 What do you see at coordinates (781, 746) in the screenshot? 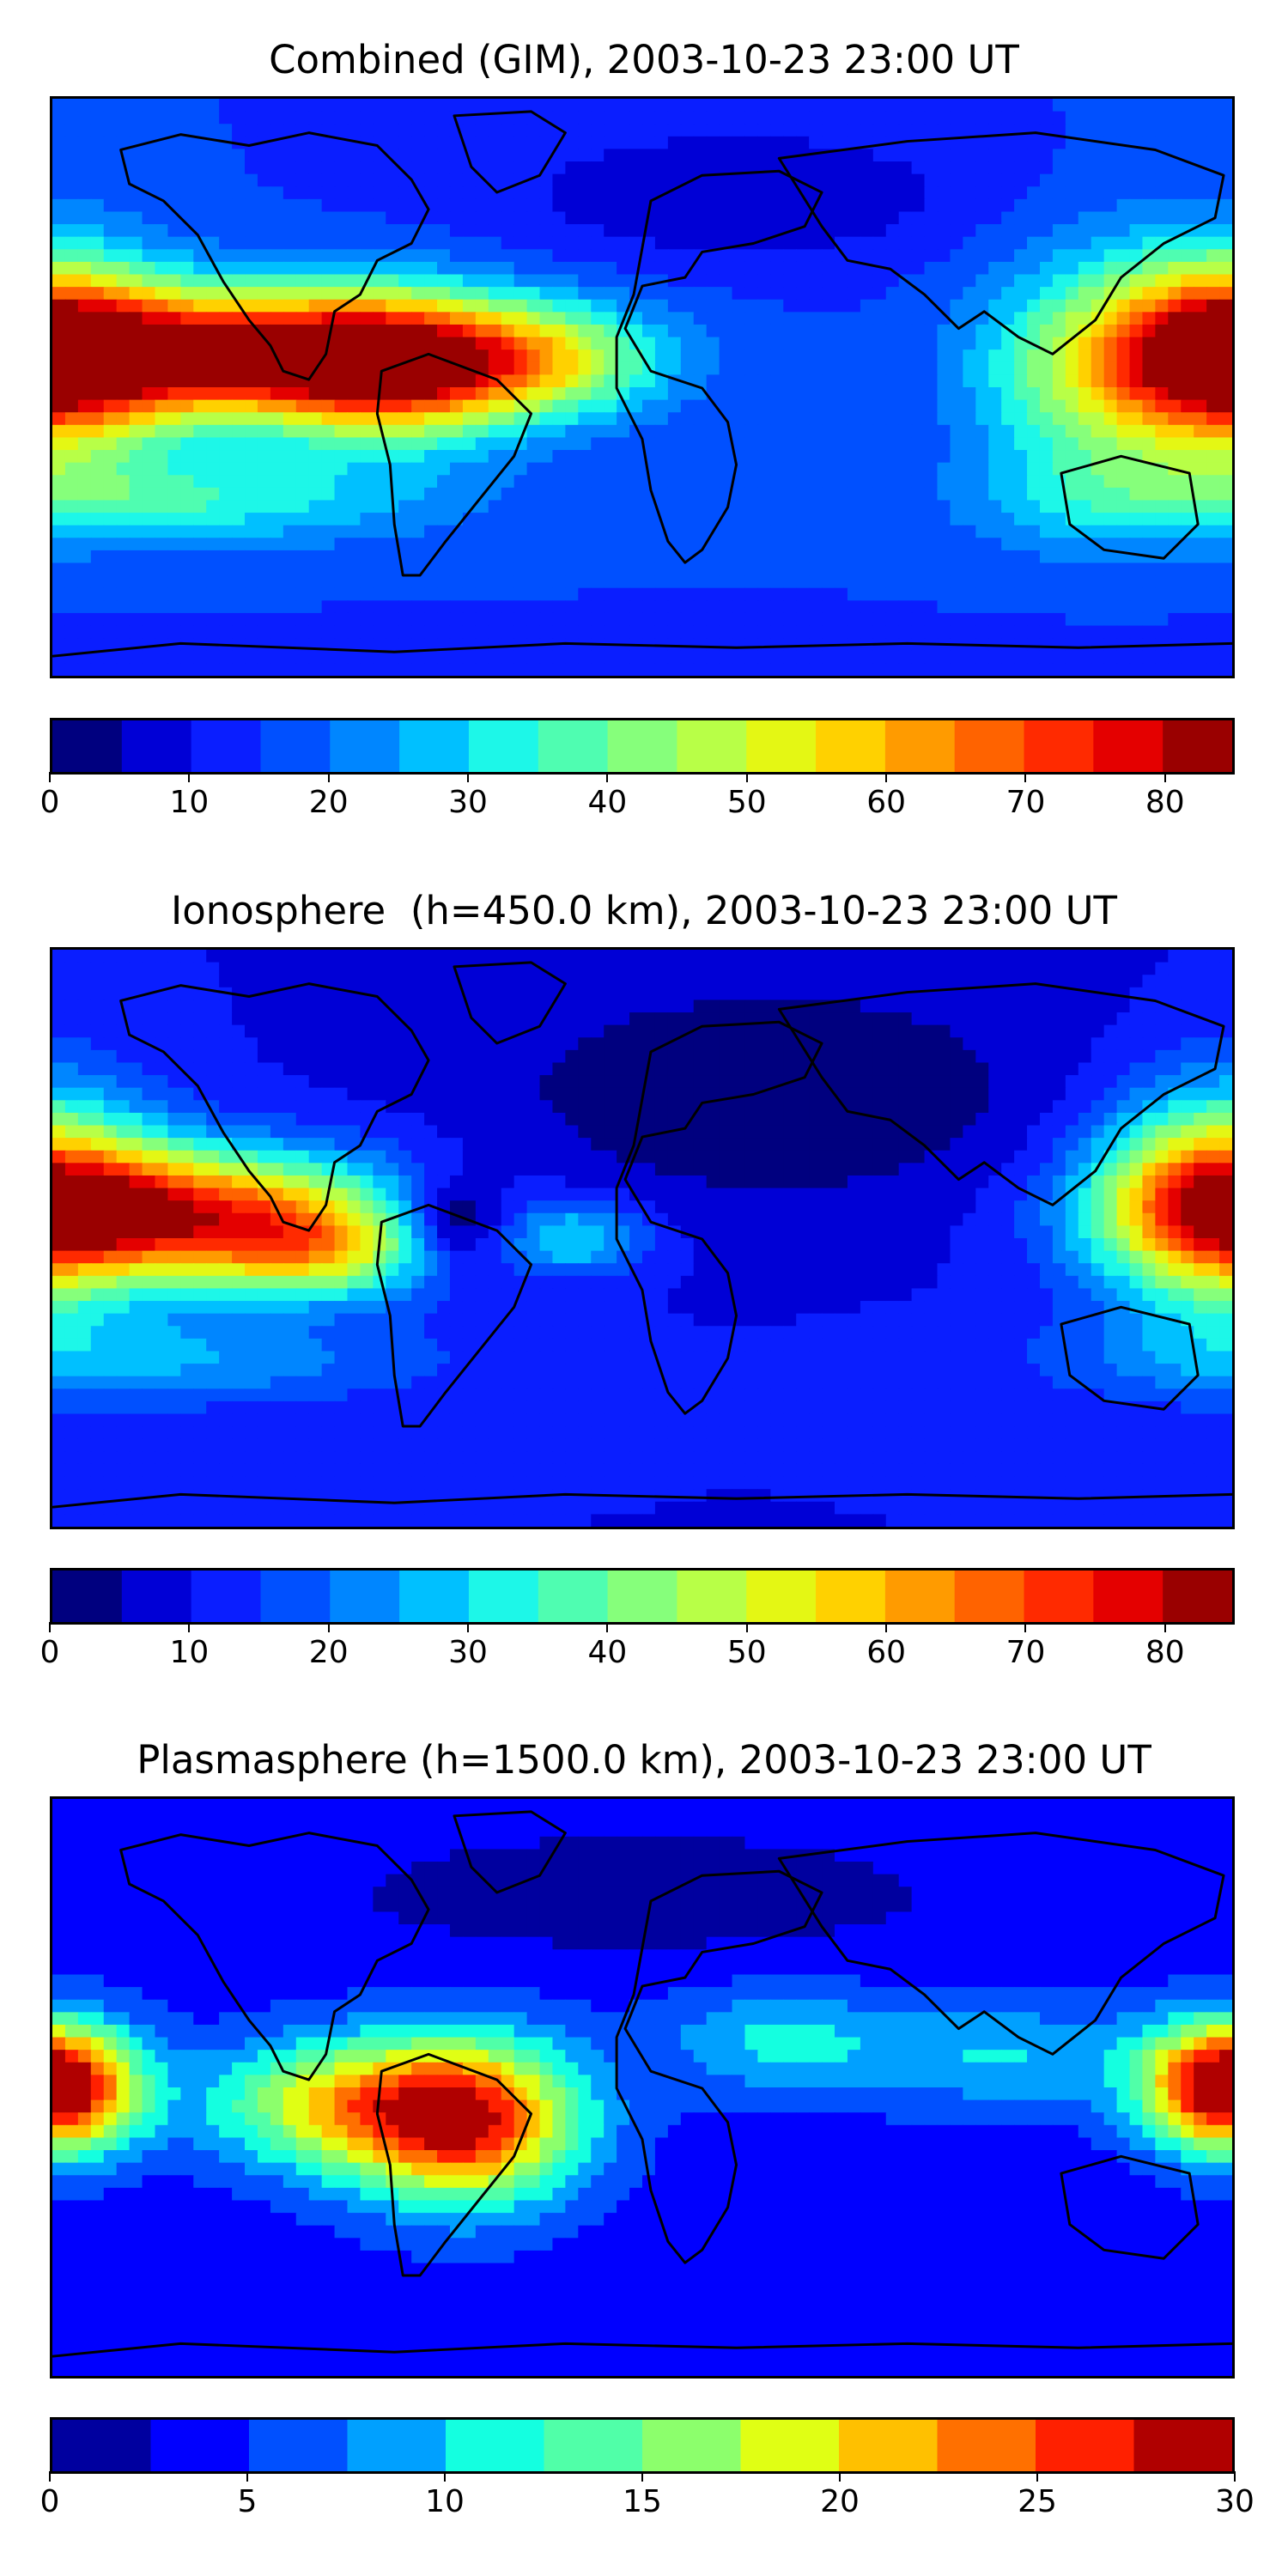
I see `colorbar-swatch` at bounding box center [781, 746].